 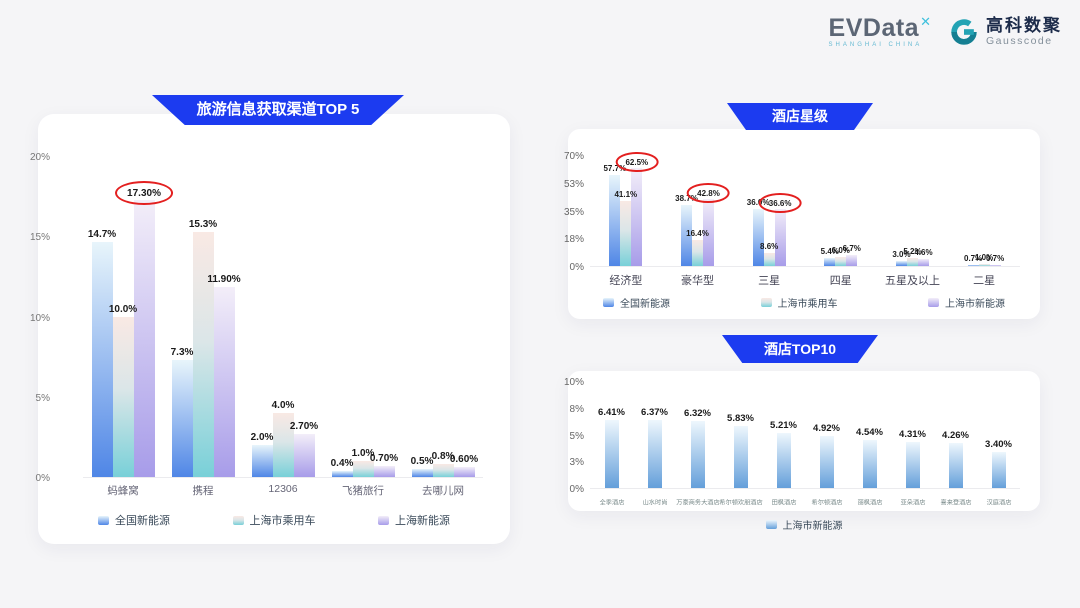 I want to click on bar-group: 6.37% 山水时尚, so click(x=654, y=444).